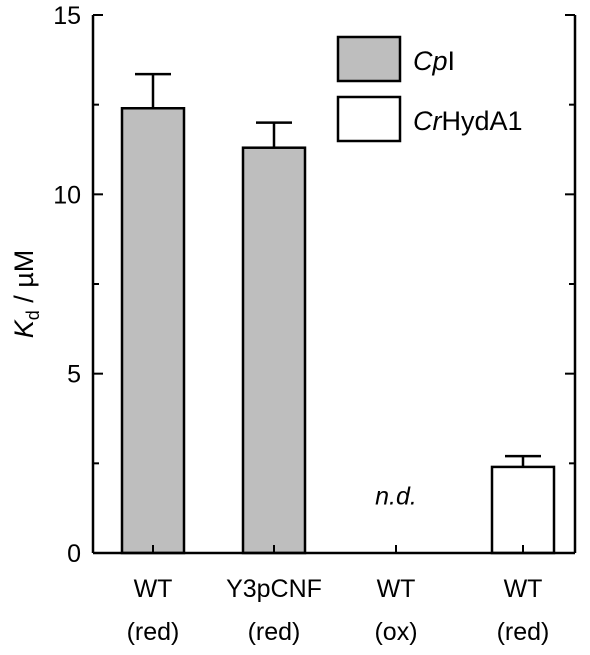 This screenshot has height=655, width=590. I want to click on y-tick-label-15: 15, so click(67, 16).